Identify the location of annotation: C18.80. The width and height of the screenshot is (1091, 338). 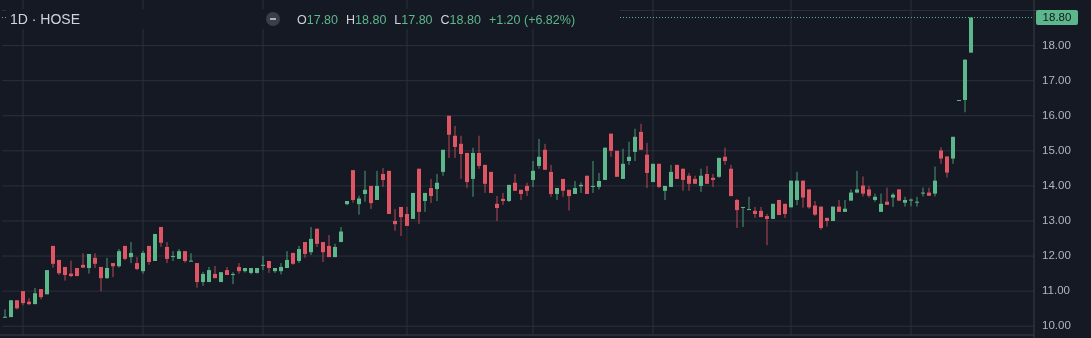
(460, 20).